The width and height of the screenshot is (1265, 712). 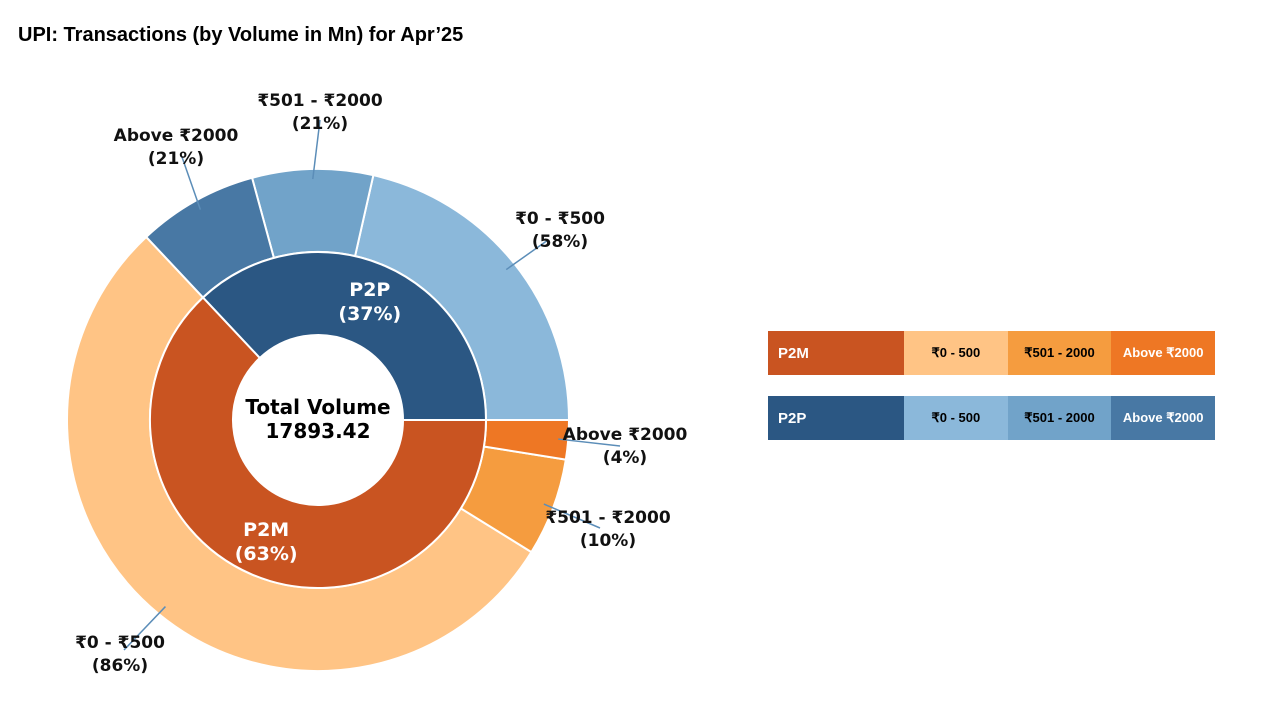 What do you see at coordinates (1163, 418) in the screenshot?
I see `legend-cell-p2p-above-2000: Above ₹2000` at bounding box center [1163, 418].